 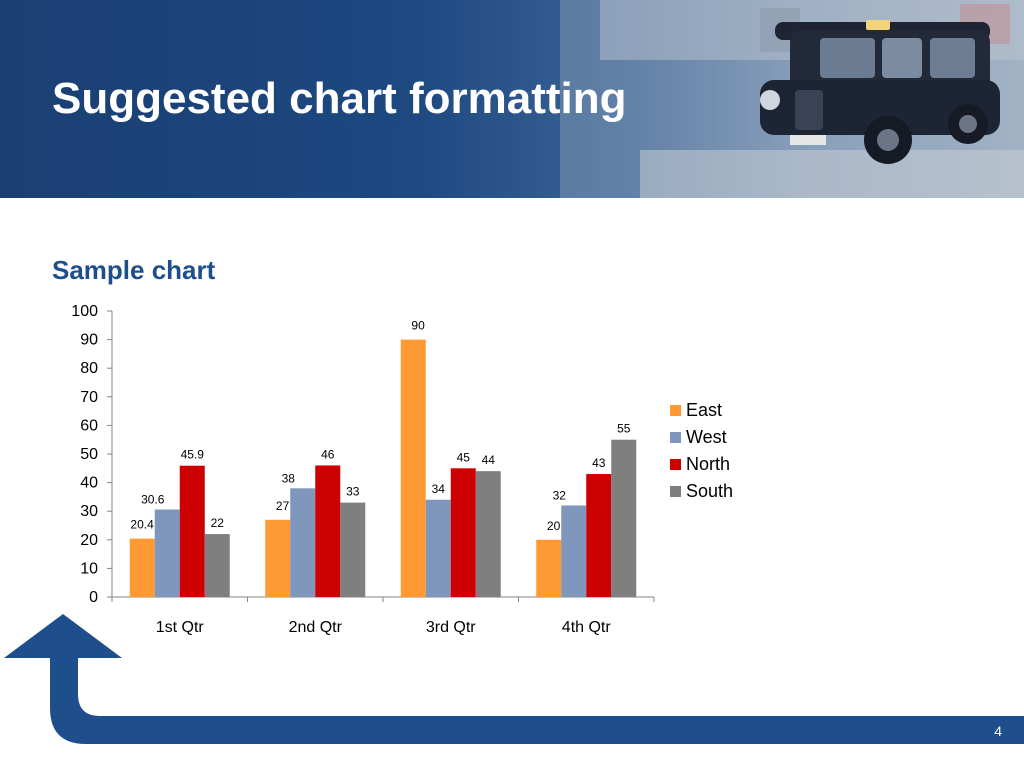 What do you see at coordinates (89, 483) in the screenshot?
I see `y-tick-label: 40` at bounding box center [89, 483].